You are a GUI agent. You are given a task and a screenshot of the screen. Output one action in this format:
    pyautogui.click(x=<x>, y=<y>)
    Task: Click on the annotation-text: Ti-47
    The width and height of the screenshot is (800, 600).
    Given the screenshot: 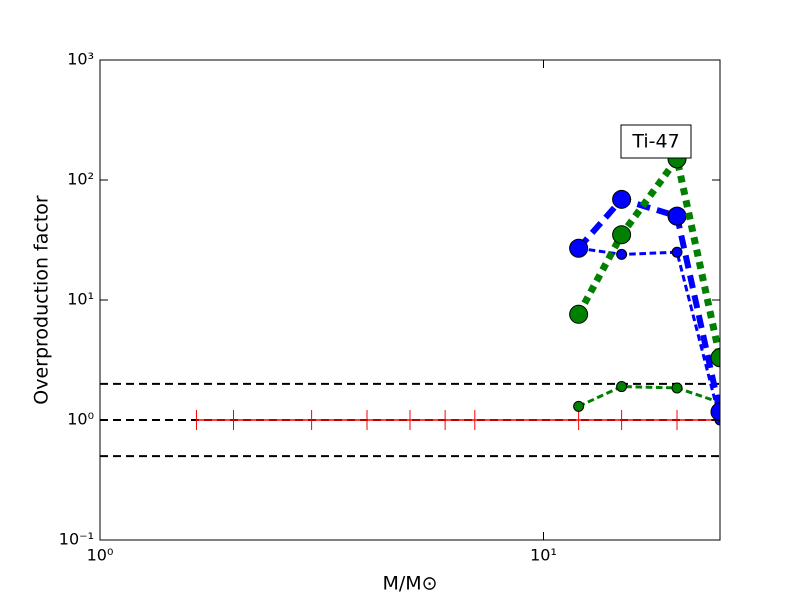 What is the action you would take?
    pyautogui.click(x=655, y=142)
    